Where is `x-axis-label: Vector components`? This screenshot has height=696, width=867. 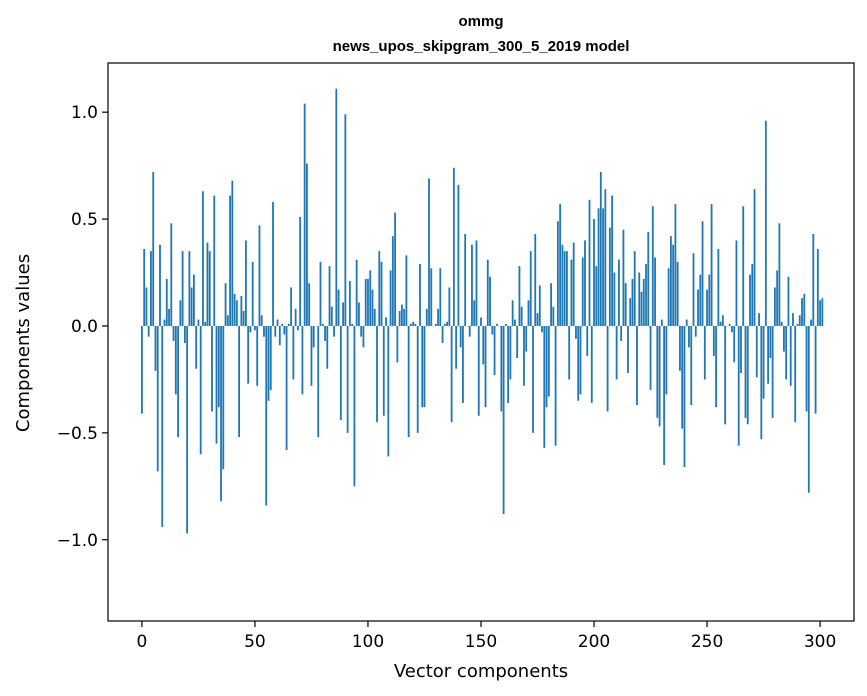
x-axis-label: Vector components is located at coordinates (481, 671).